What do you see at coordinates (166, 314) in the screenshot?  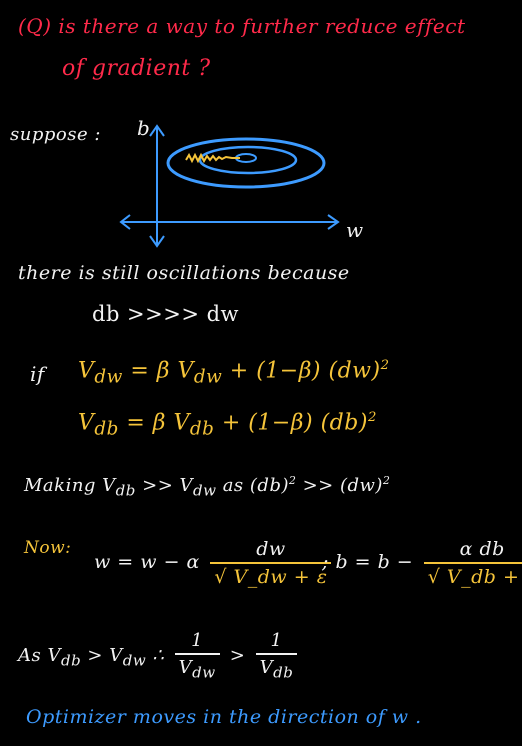 I see `explanation-line-2: db >>>> dw` at bounding box center [166, 314].